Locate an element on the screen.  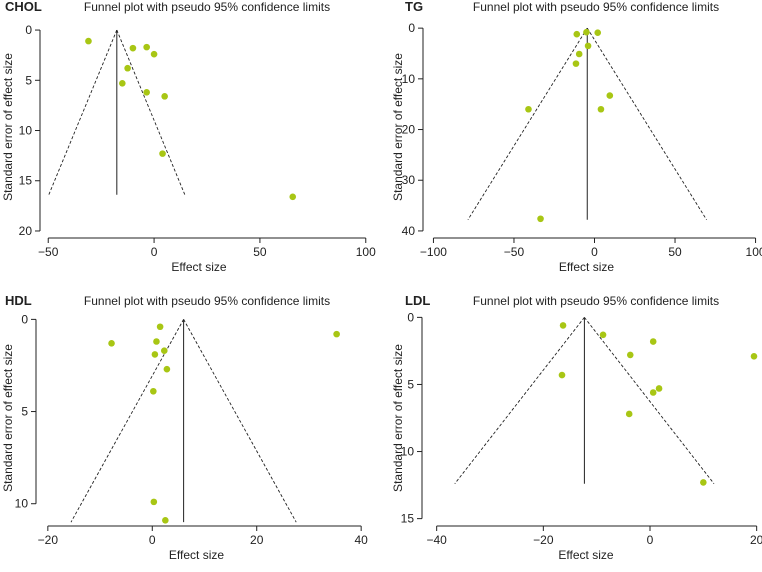
panel-label: HDL is located at coordinates (18, 300).